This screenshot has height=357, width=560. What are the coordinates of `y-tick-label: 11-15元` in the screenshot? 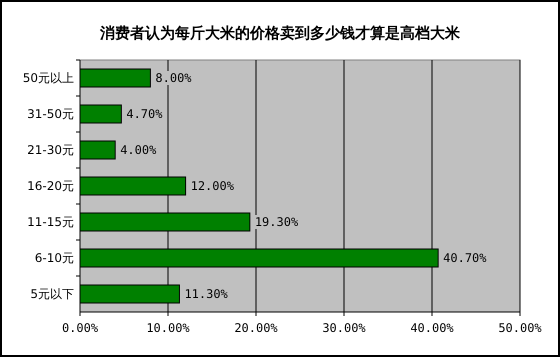 It's located at (50, 222).